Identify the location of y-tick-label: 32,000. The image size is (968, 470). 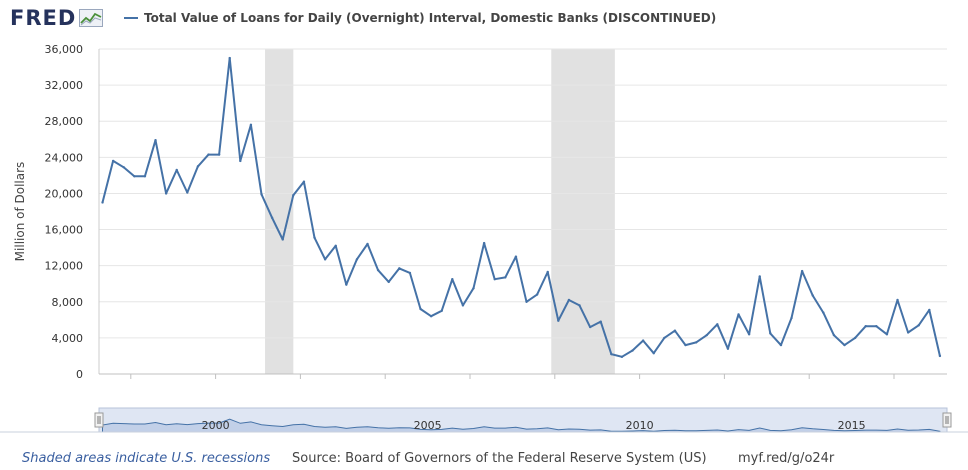
(64, 85).